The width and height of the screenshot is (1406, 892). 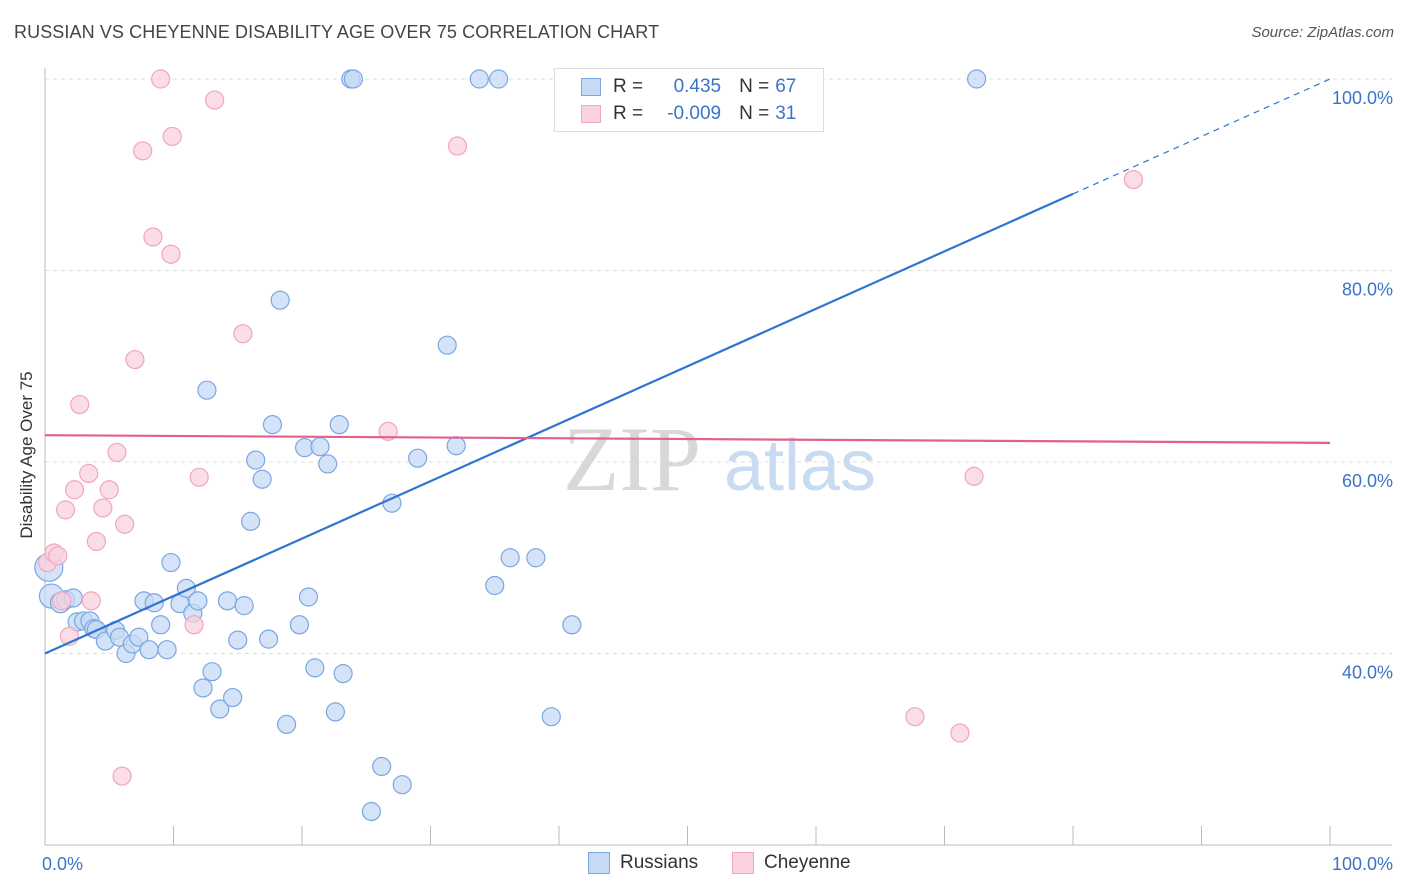 I want to click on x-tick-label: 0.0%, so click(x=62, y=864).